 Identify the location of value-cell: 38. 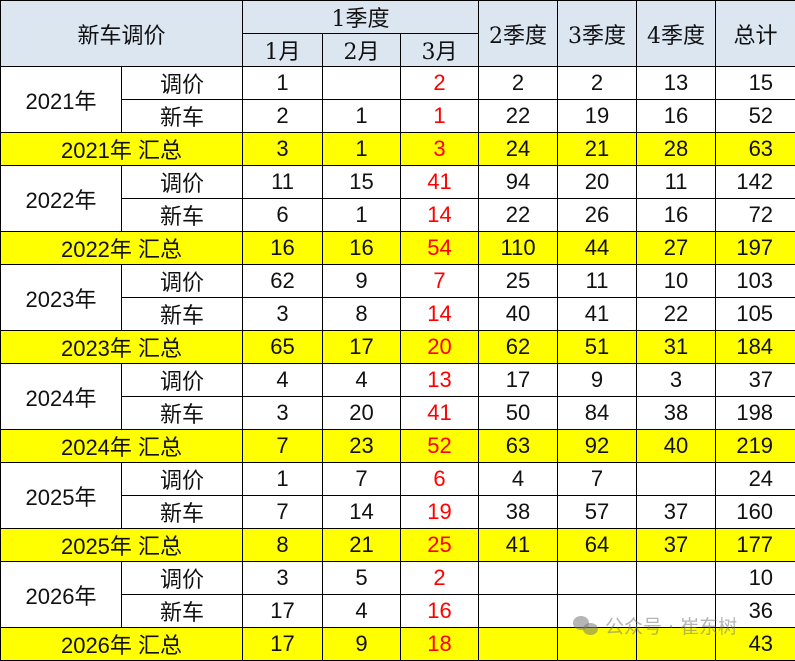
(676, 413).